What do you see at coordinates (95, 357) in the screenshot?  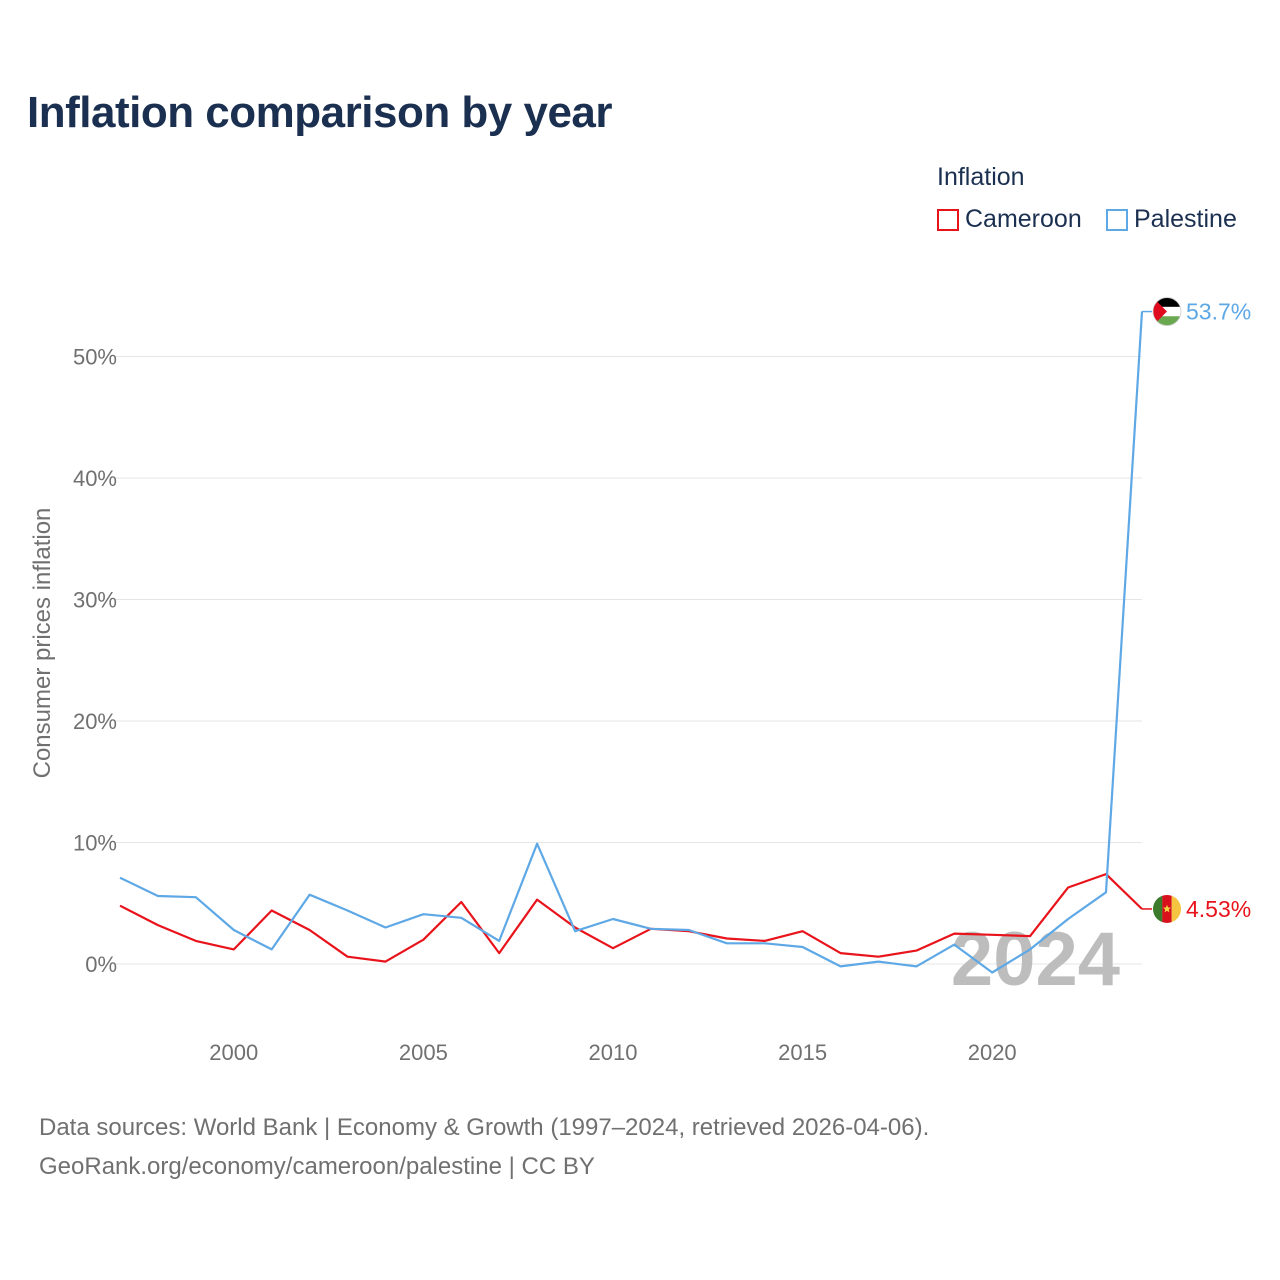 I see `y-tick-label: 50%` at bounding box center [95, 357].